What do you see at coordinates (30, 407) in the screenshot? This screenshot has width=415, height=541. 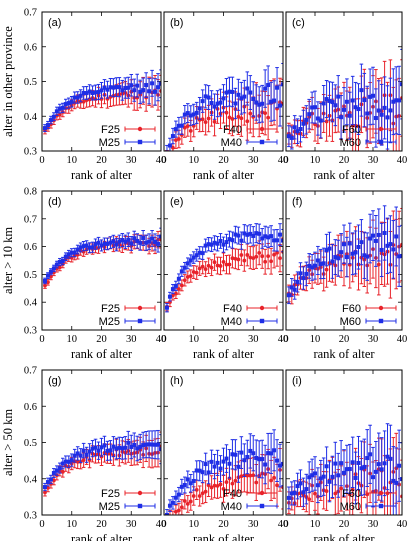 I see `y-tick-label: 0.6` at bounding box center [30, 407].